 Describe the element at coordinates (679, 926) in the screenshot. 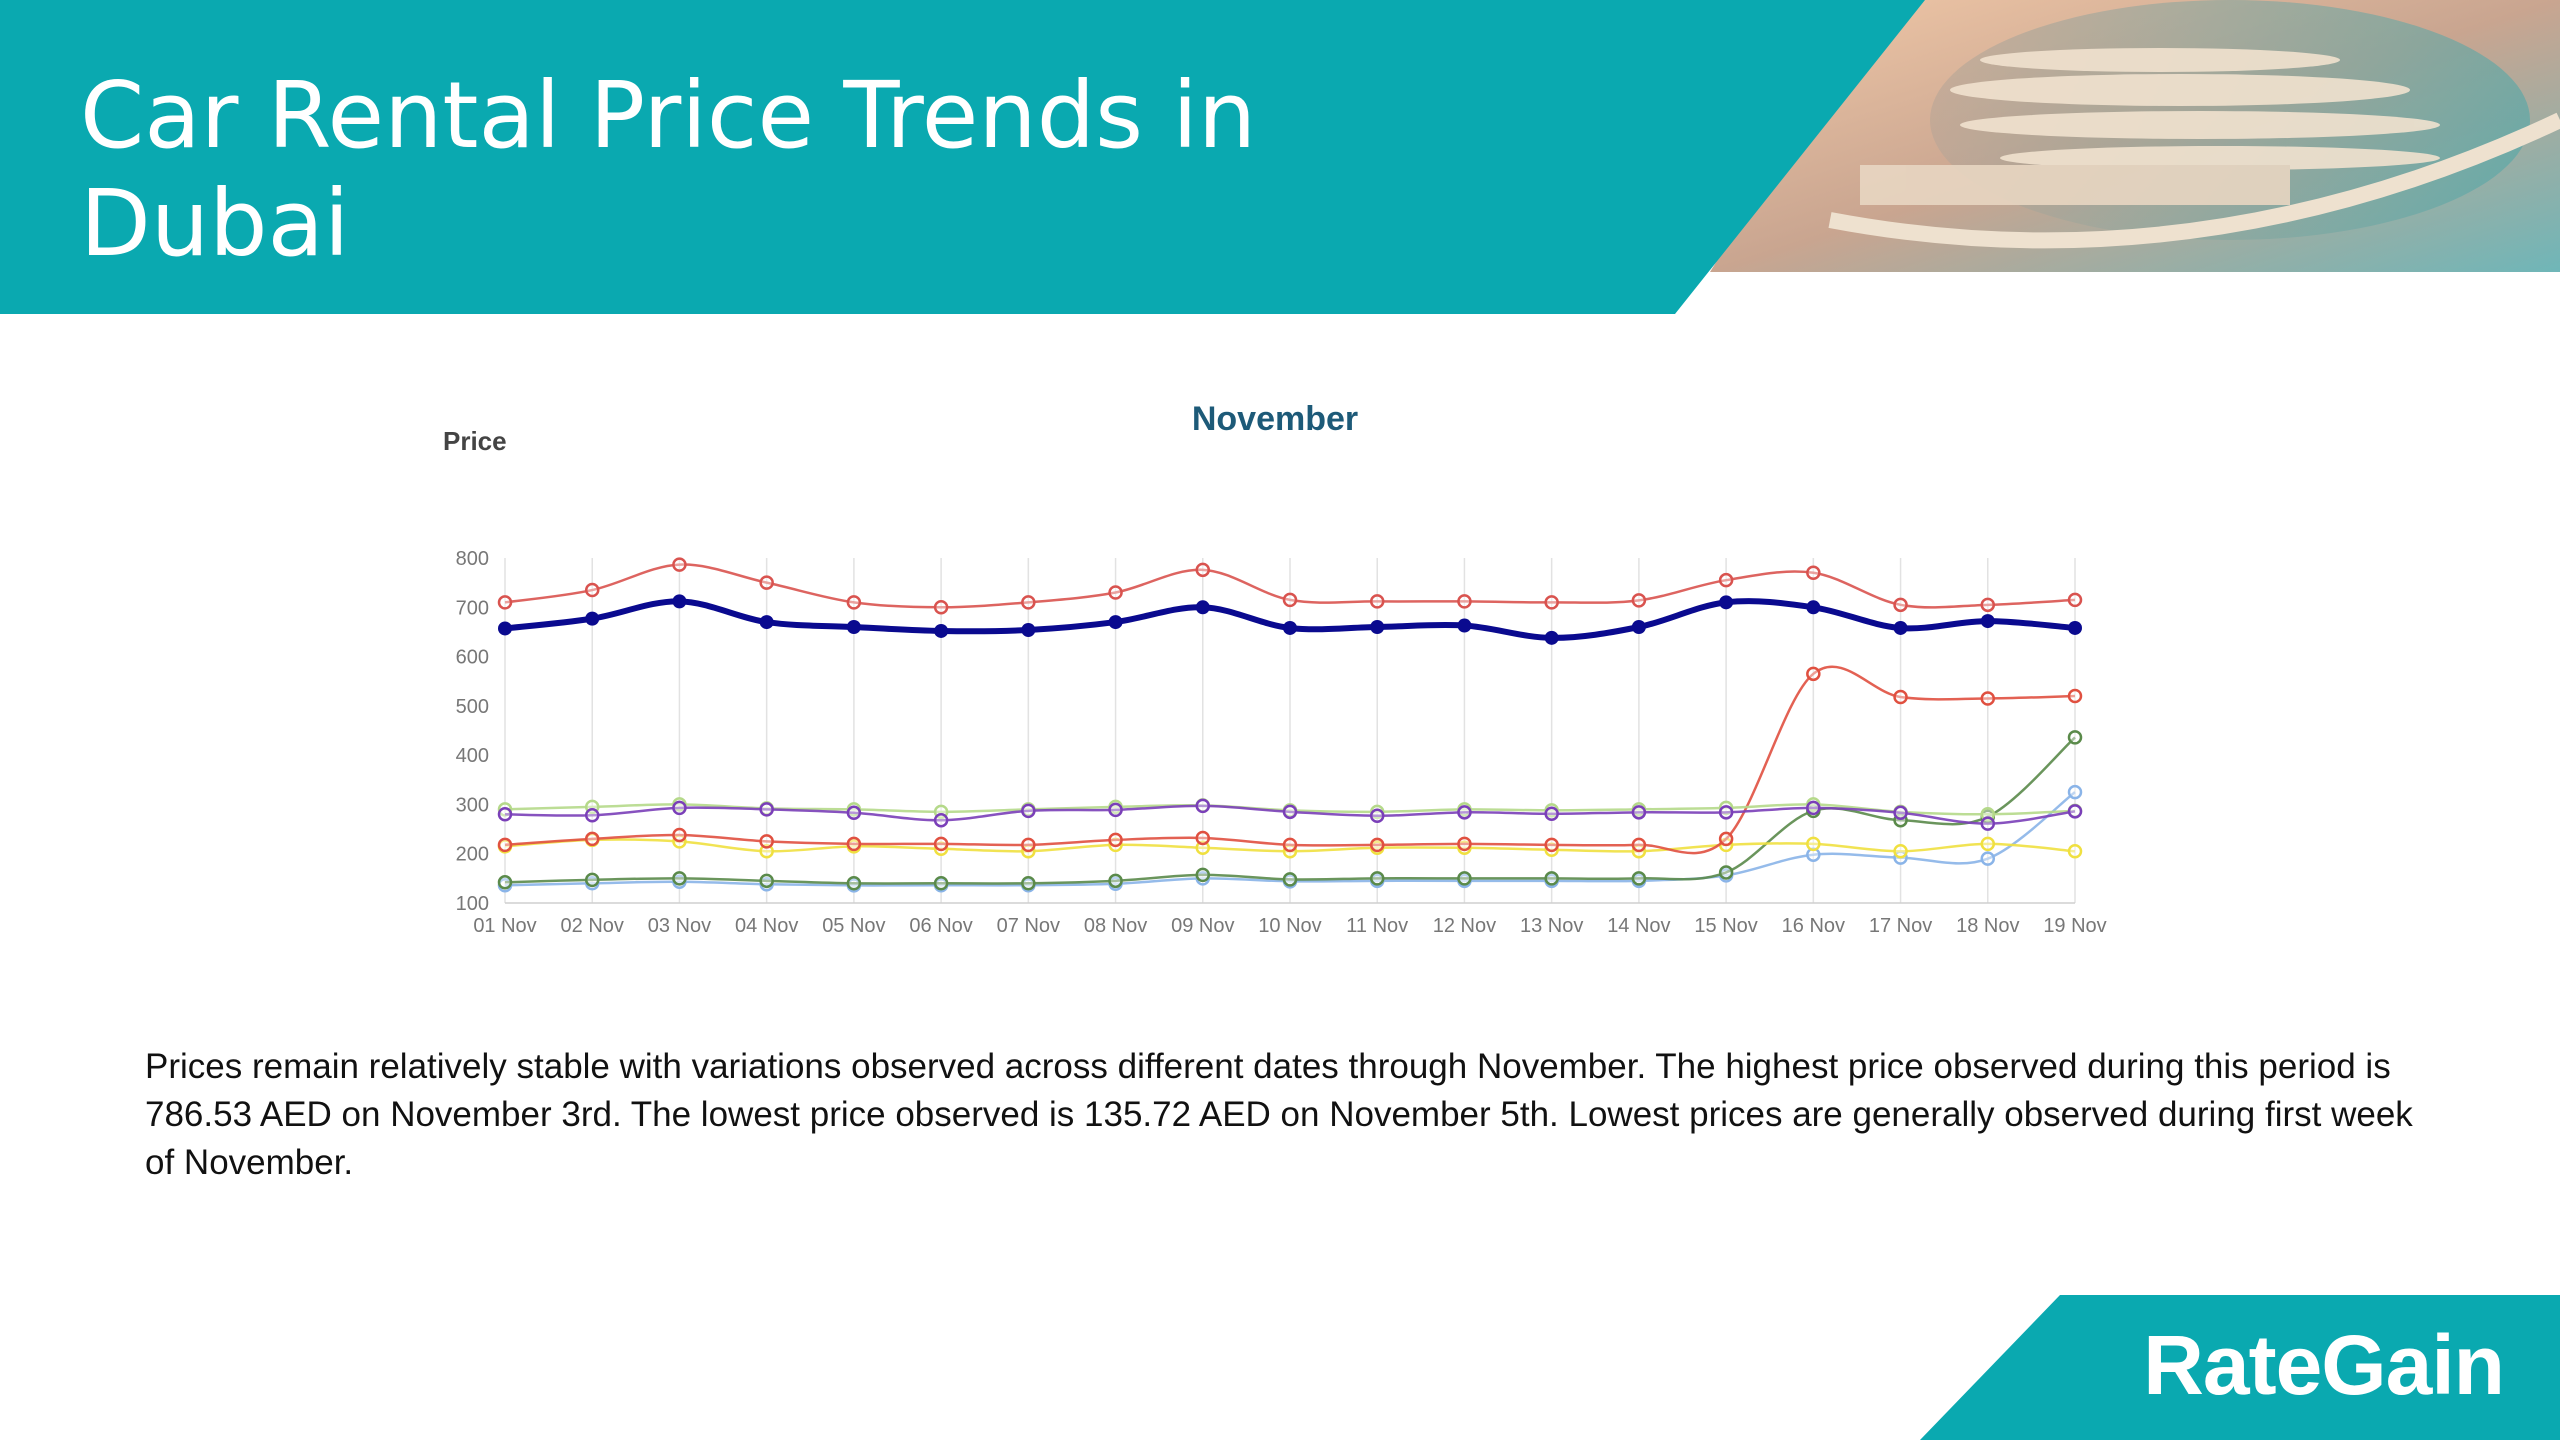

I see `x-tick-label: 03 Nov` at that location.